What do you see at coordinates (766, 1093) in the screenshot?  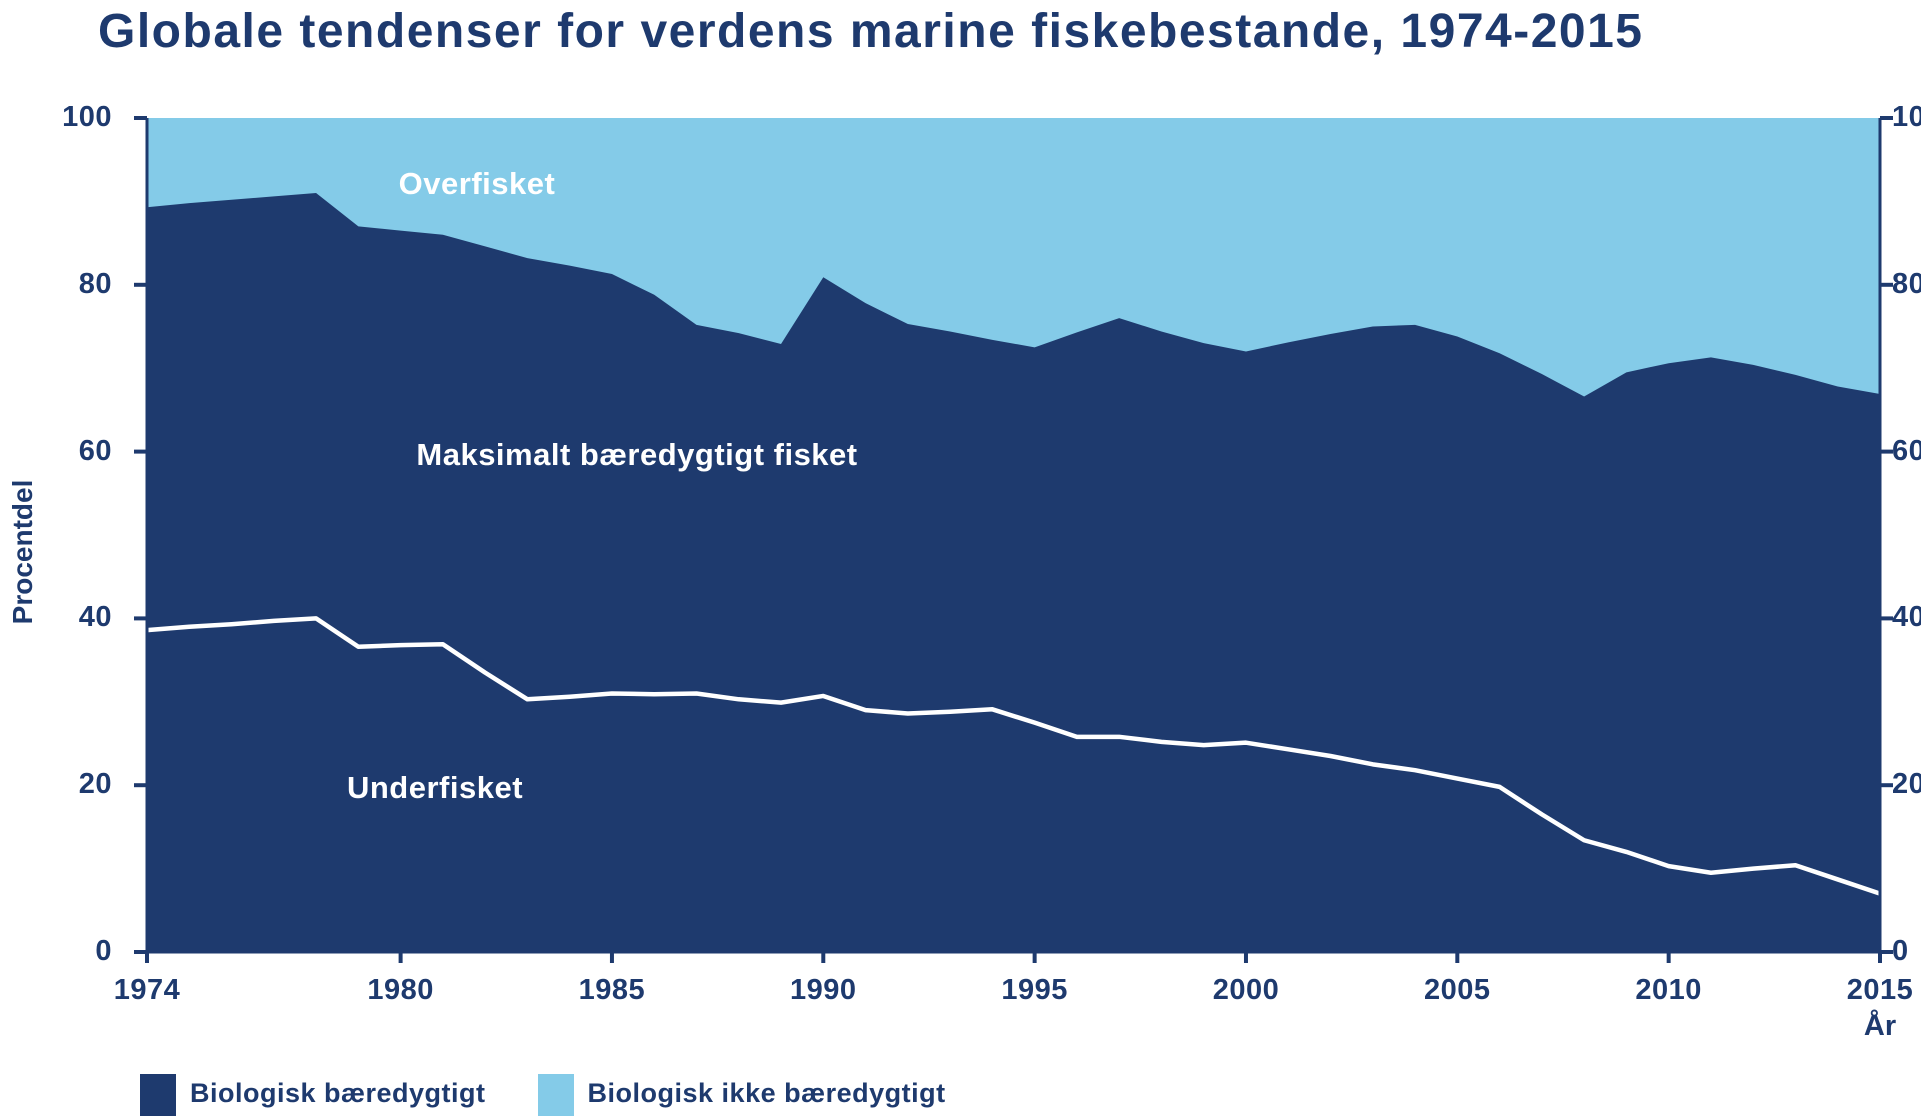 I see `legend-label-unsustainable: Biologisk ikke bæredygtigt` at bounding box center [766, 1093].